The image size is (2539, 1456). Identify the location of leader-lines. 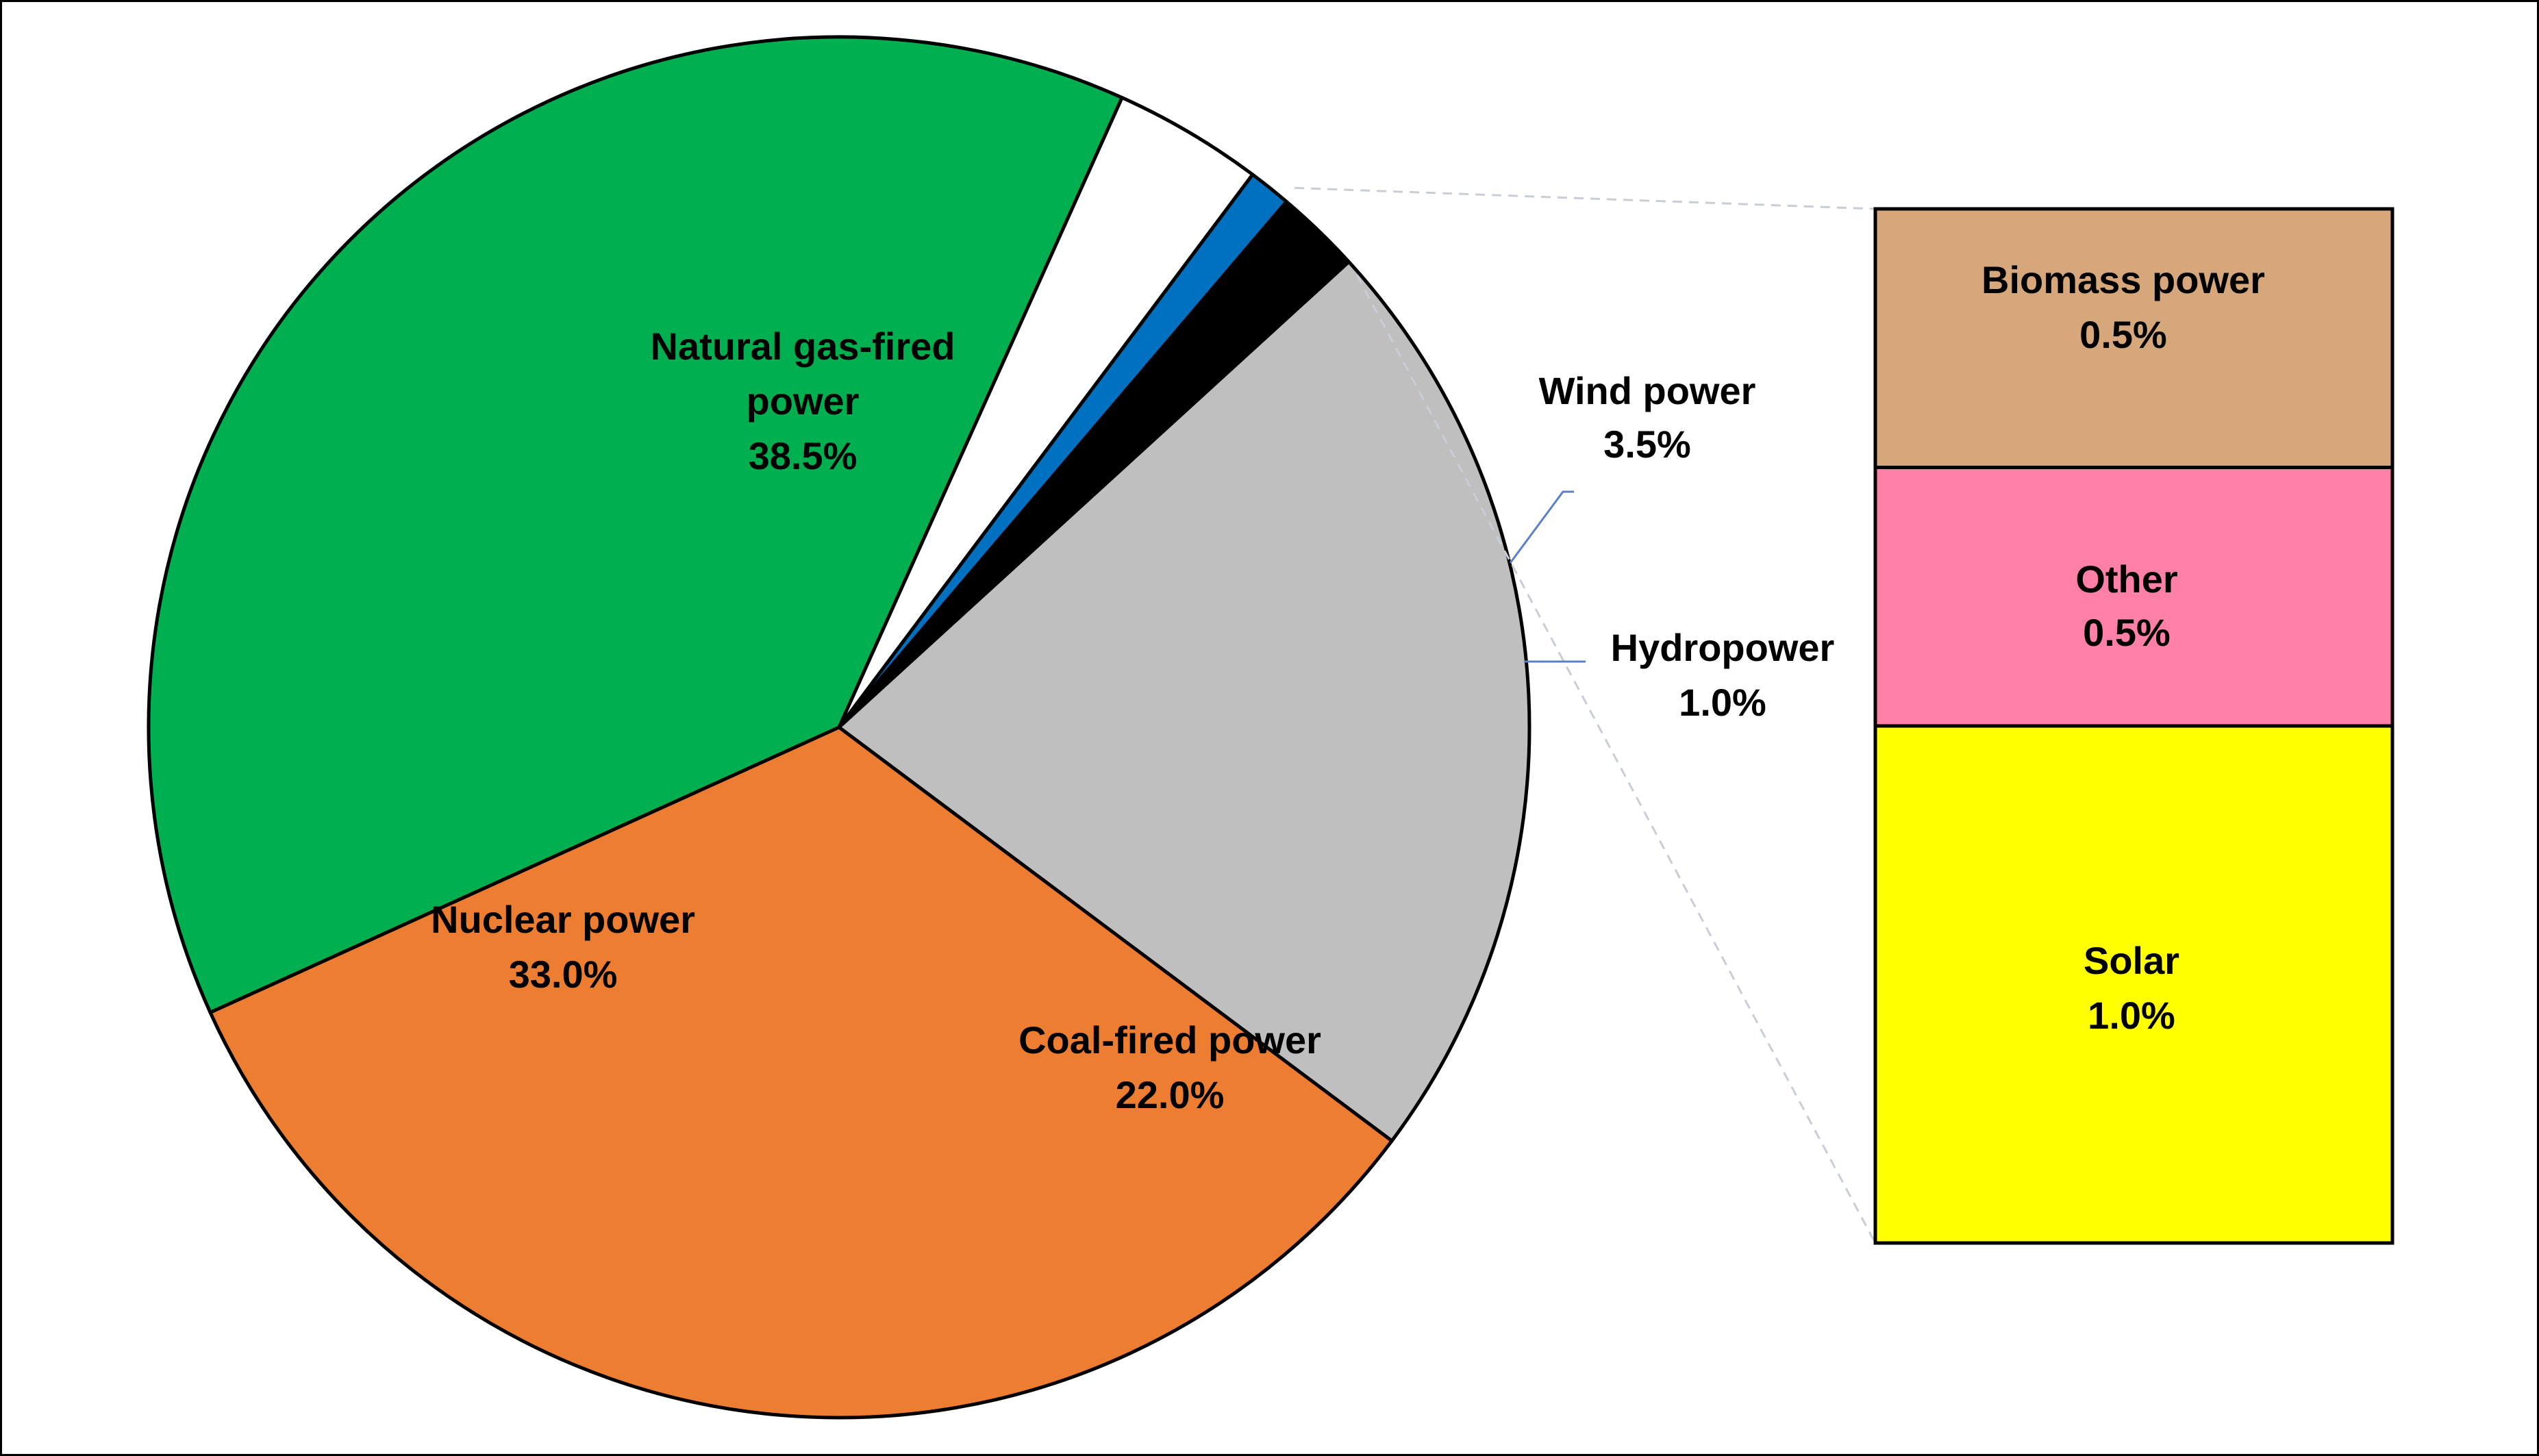
(1547, 576).